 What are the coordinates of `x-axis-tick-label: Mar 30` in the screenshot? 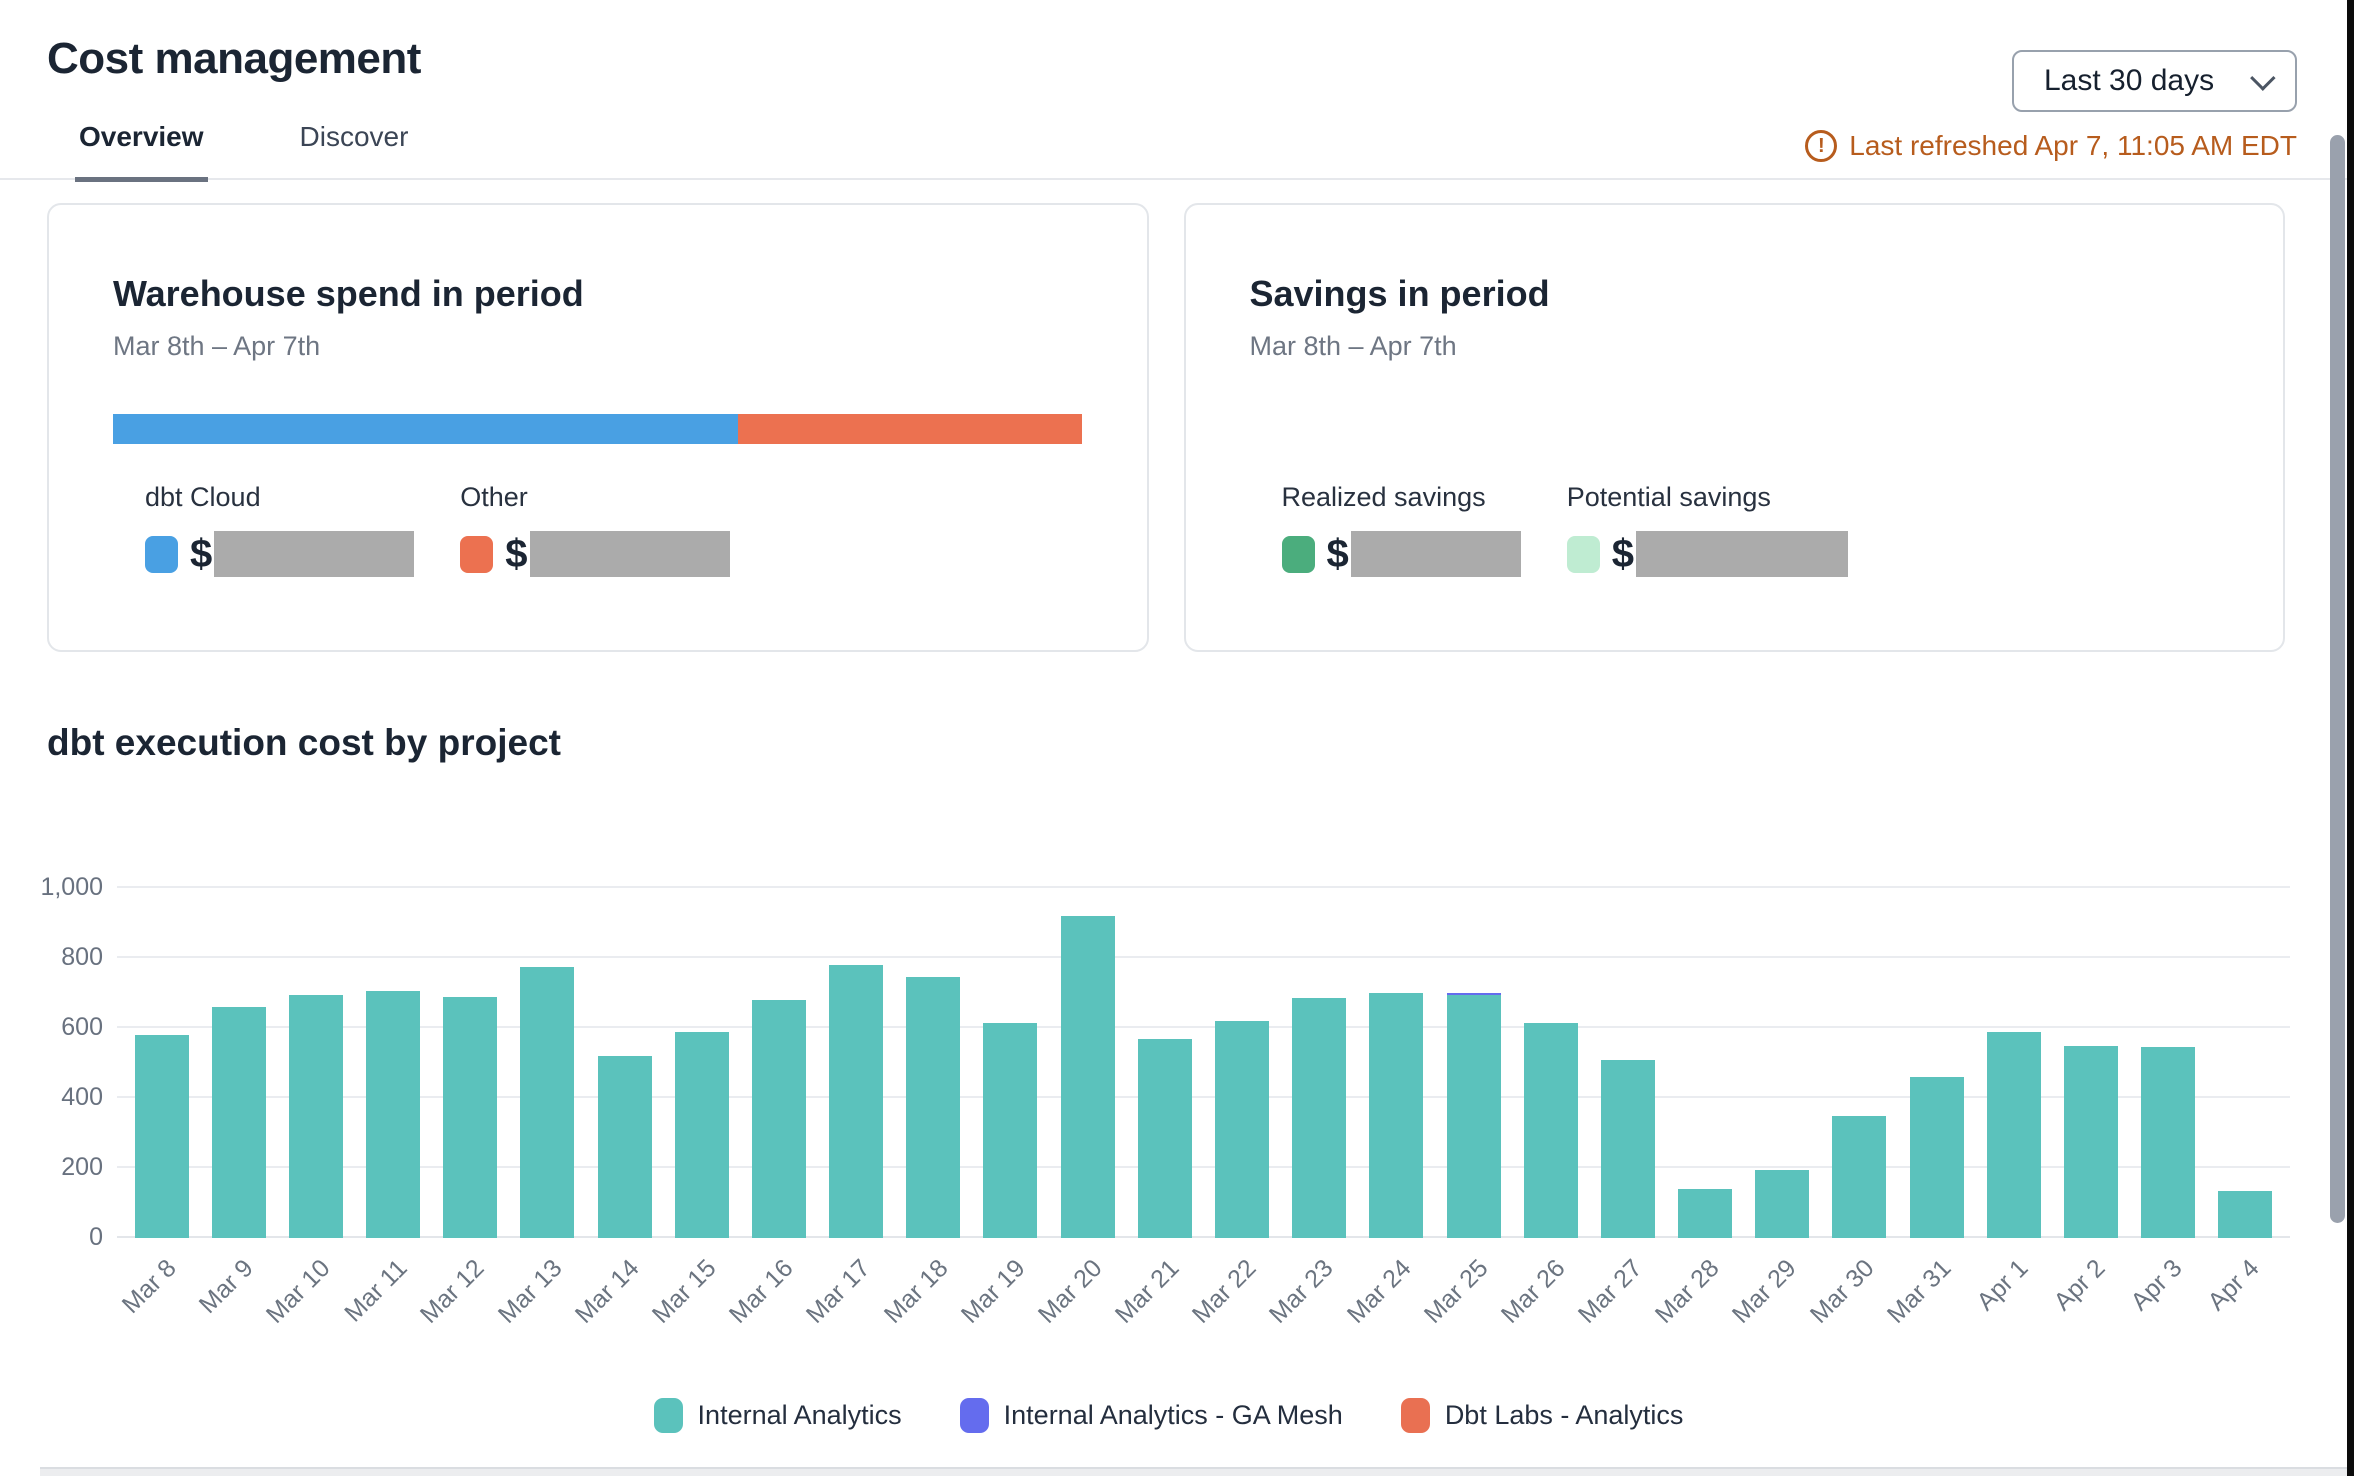 It's located at (1842, 1291).